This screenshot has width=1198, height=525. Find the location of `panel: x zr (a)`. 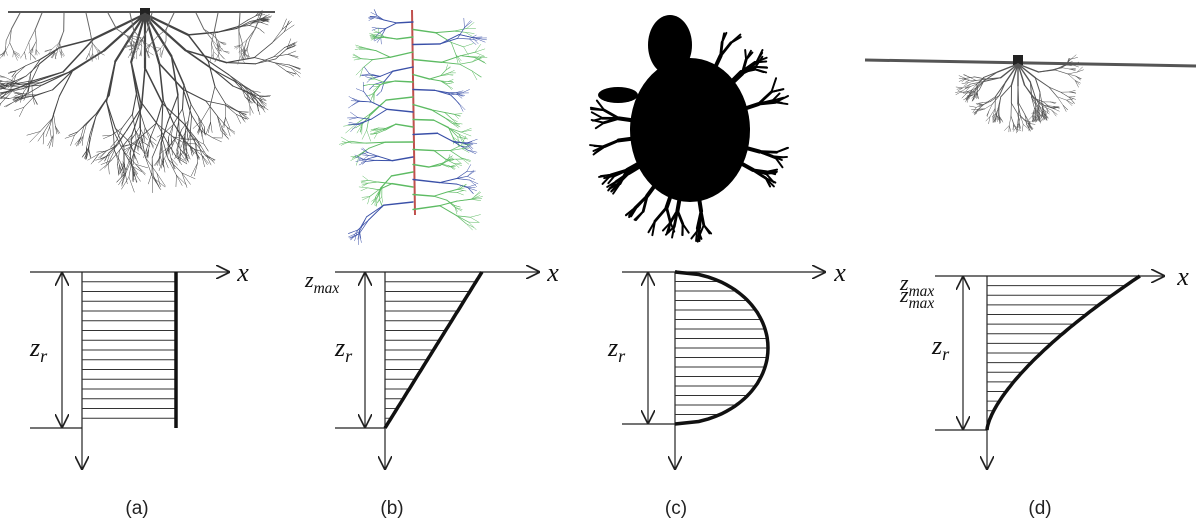

panel: x zr (a) is located at coordinates (139, 388).